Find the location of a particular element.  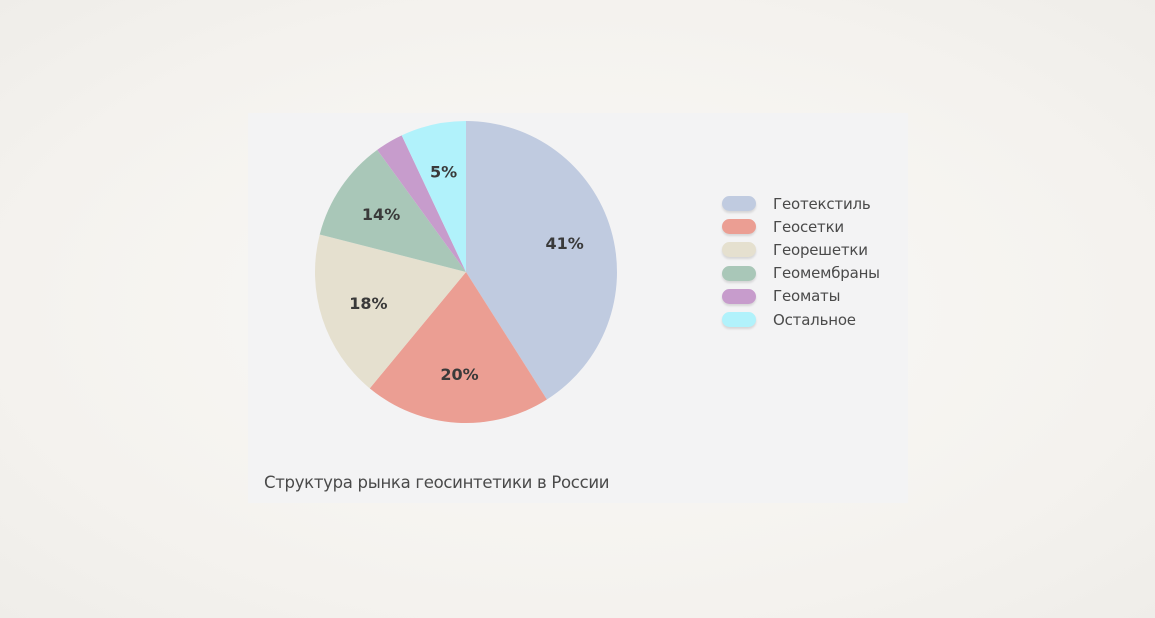

pie-chart: 41% 20% 18% 14% 5% is located at coordinates (465, 272).